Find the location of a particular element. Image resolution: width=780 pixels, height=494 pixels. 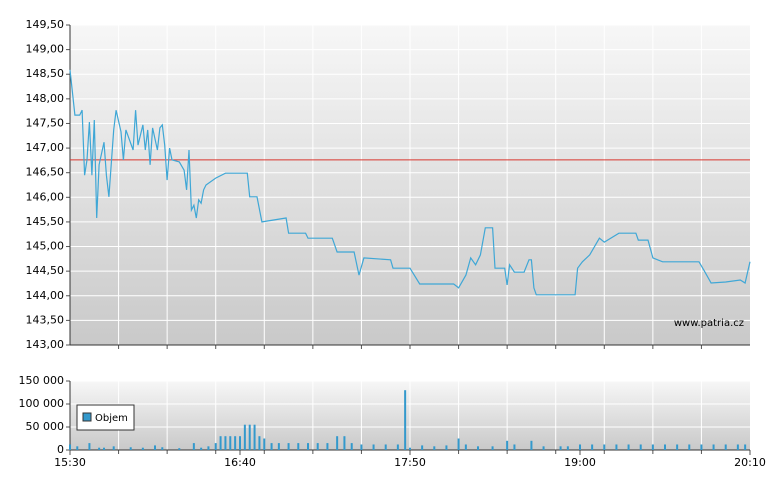

x-tick-label: 20:10 is located at coordinates (750, 462).